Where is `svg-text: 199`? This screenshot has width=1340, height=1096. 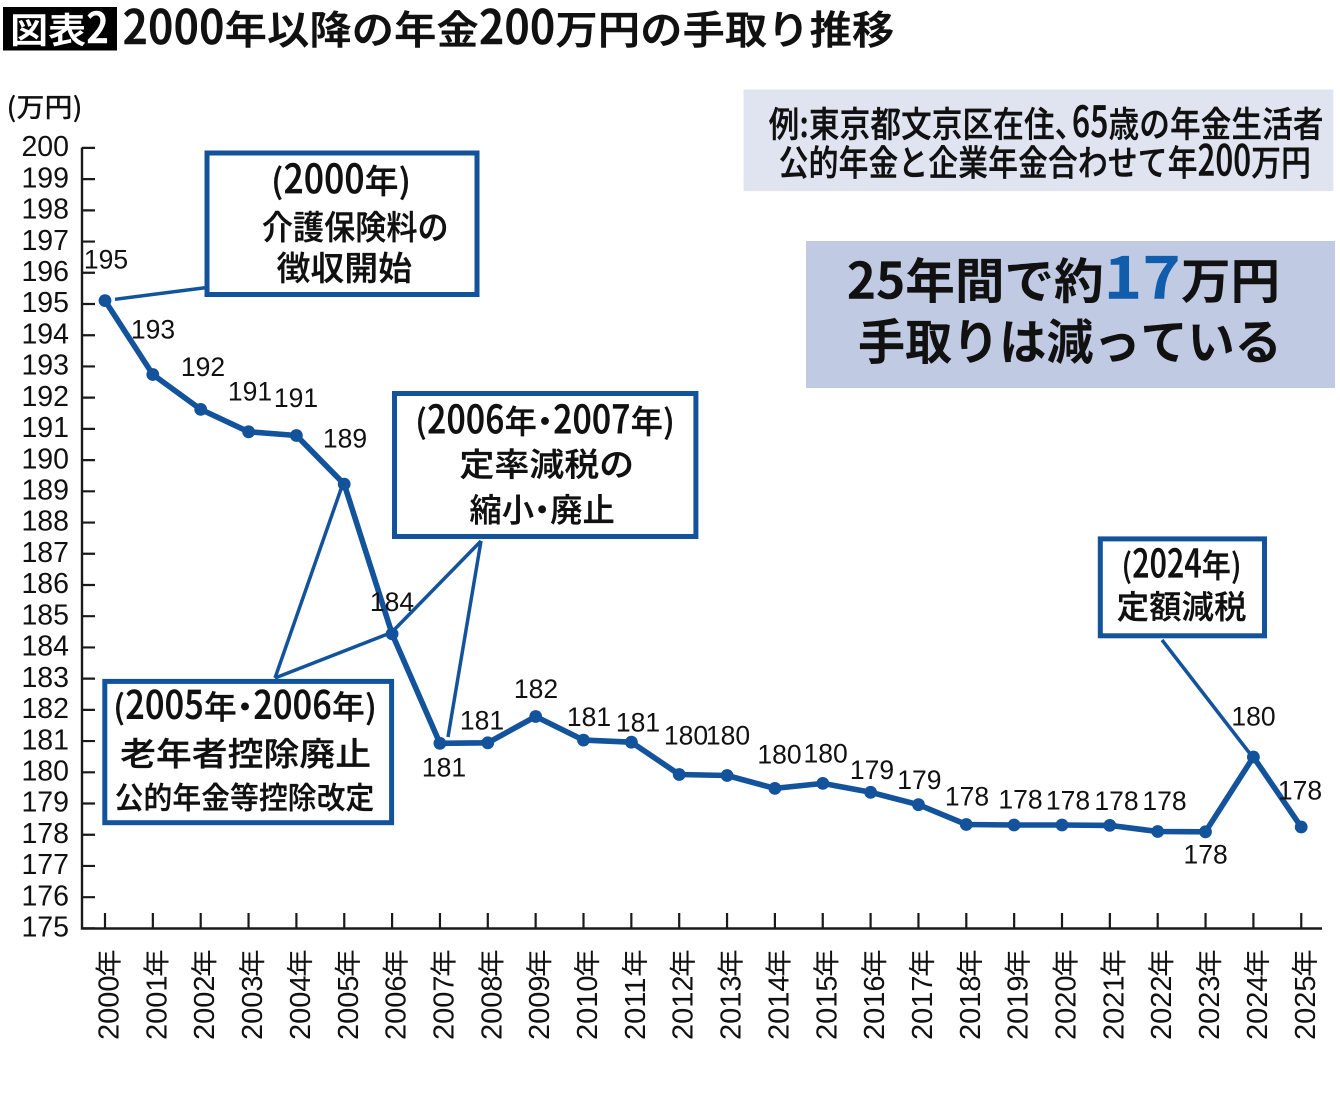 svg-text: 199 is located at coordinates (45, 178).